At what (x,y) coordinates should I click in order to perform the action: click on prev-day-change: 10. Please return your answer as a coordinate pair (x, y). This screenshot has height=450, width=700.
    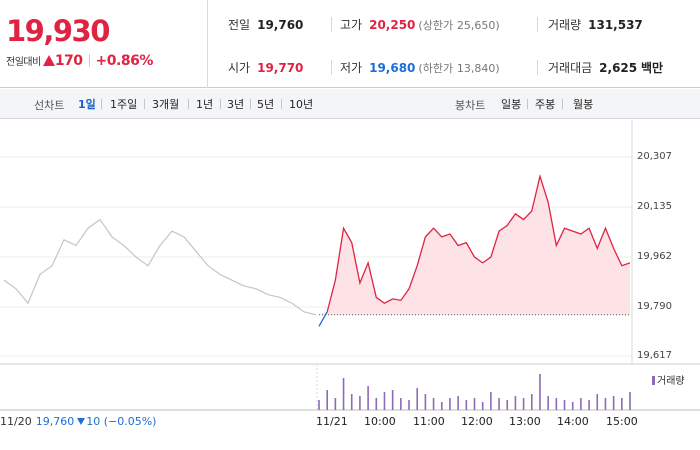
    Looking at the image, I should click on (93, 421).